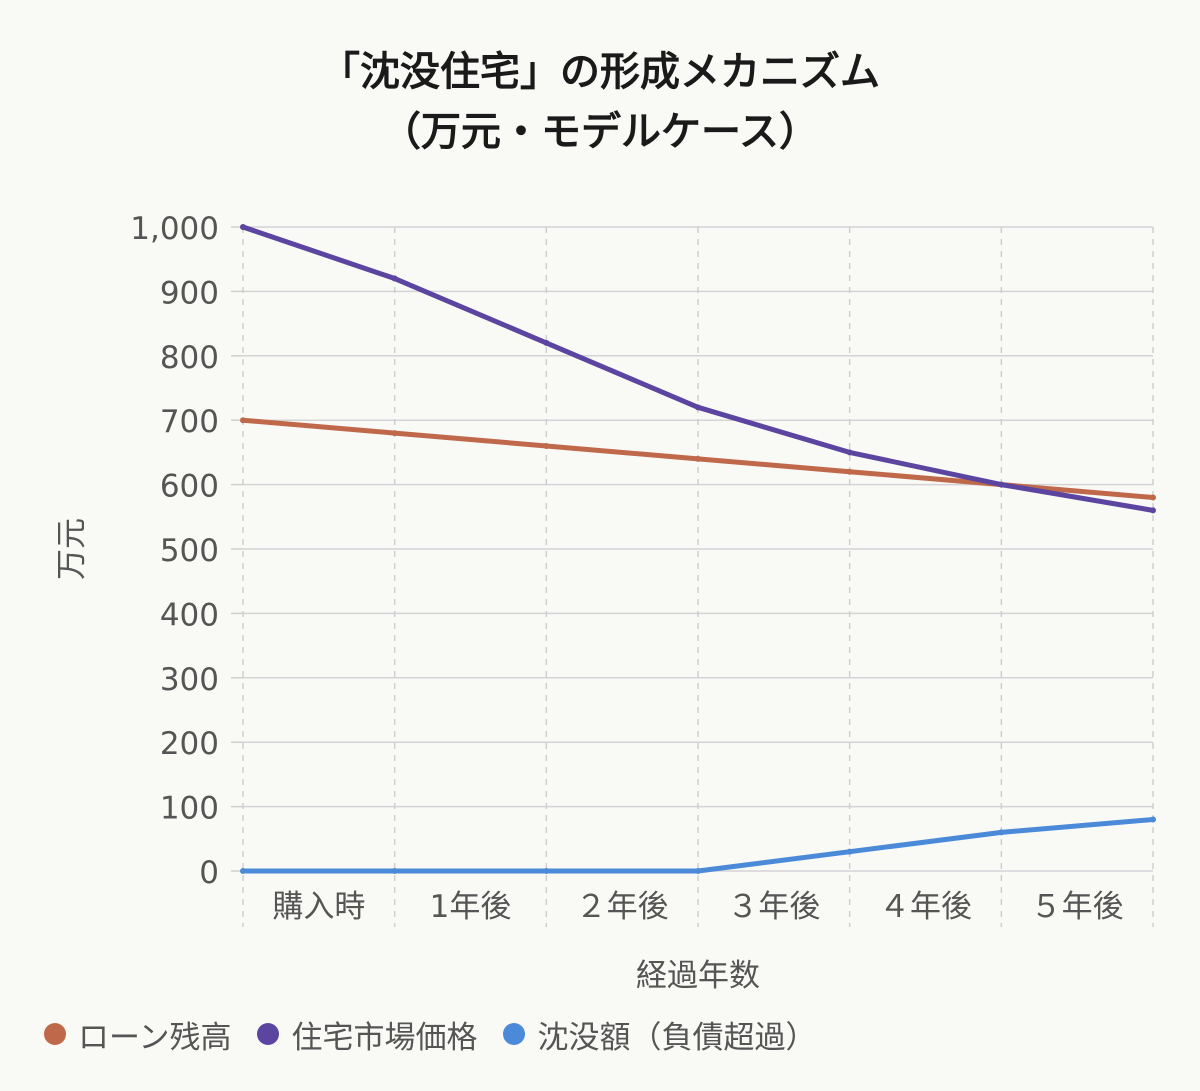 This screenshot has width=1200, height=1091. Describe the element at coordinates (189, 422) in the screenshot. I see `y-tick-label: 700` at that location.